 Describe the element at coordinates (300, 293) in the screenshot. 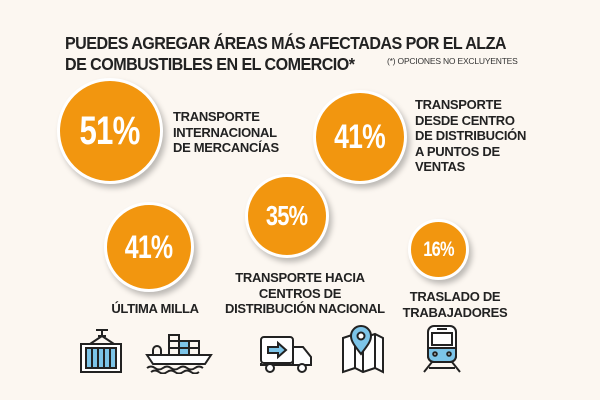

I see `label-line: CENTROS DE` at that location.